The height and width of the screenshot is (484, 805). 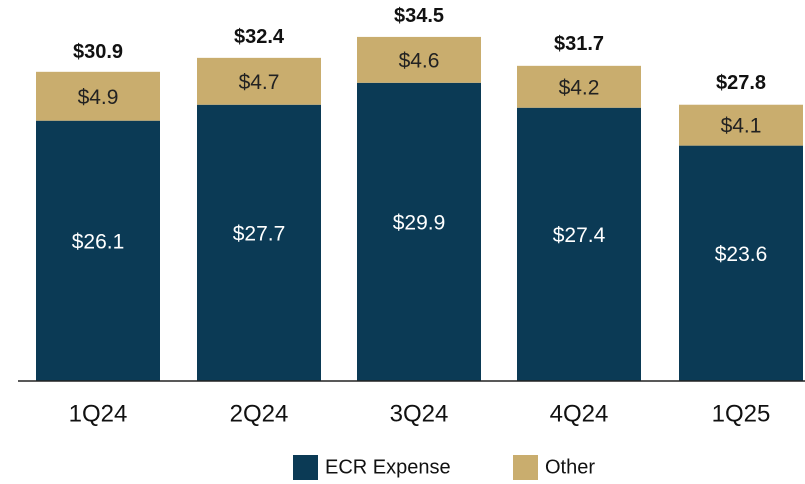 I want to click on total-label: $27.8, so click(x=741, y=83).